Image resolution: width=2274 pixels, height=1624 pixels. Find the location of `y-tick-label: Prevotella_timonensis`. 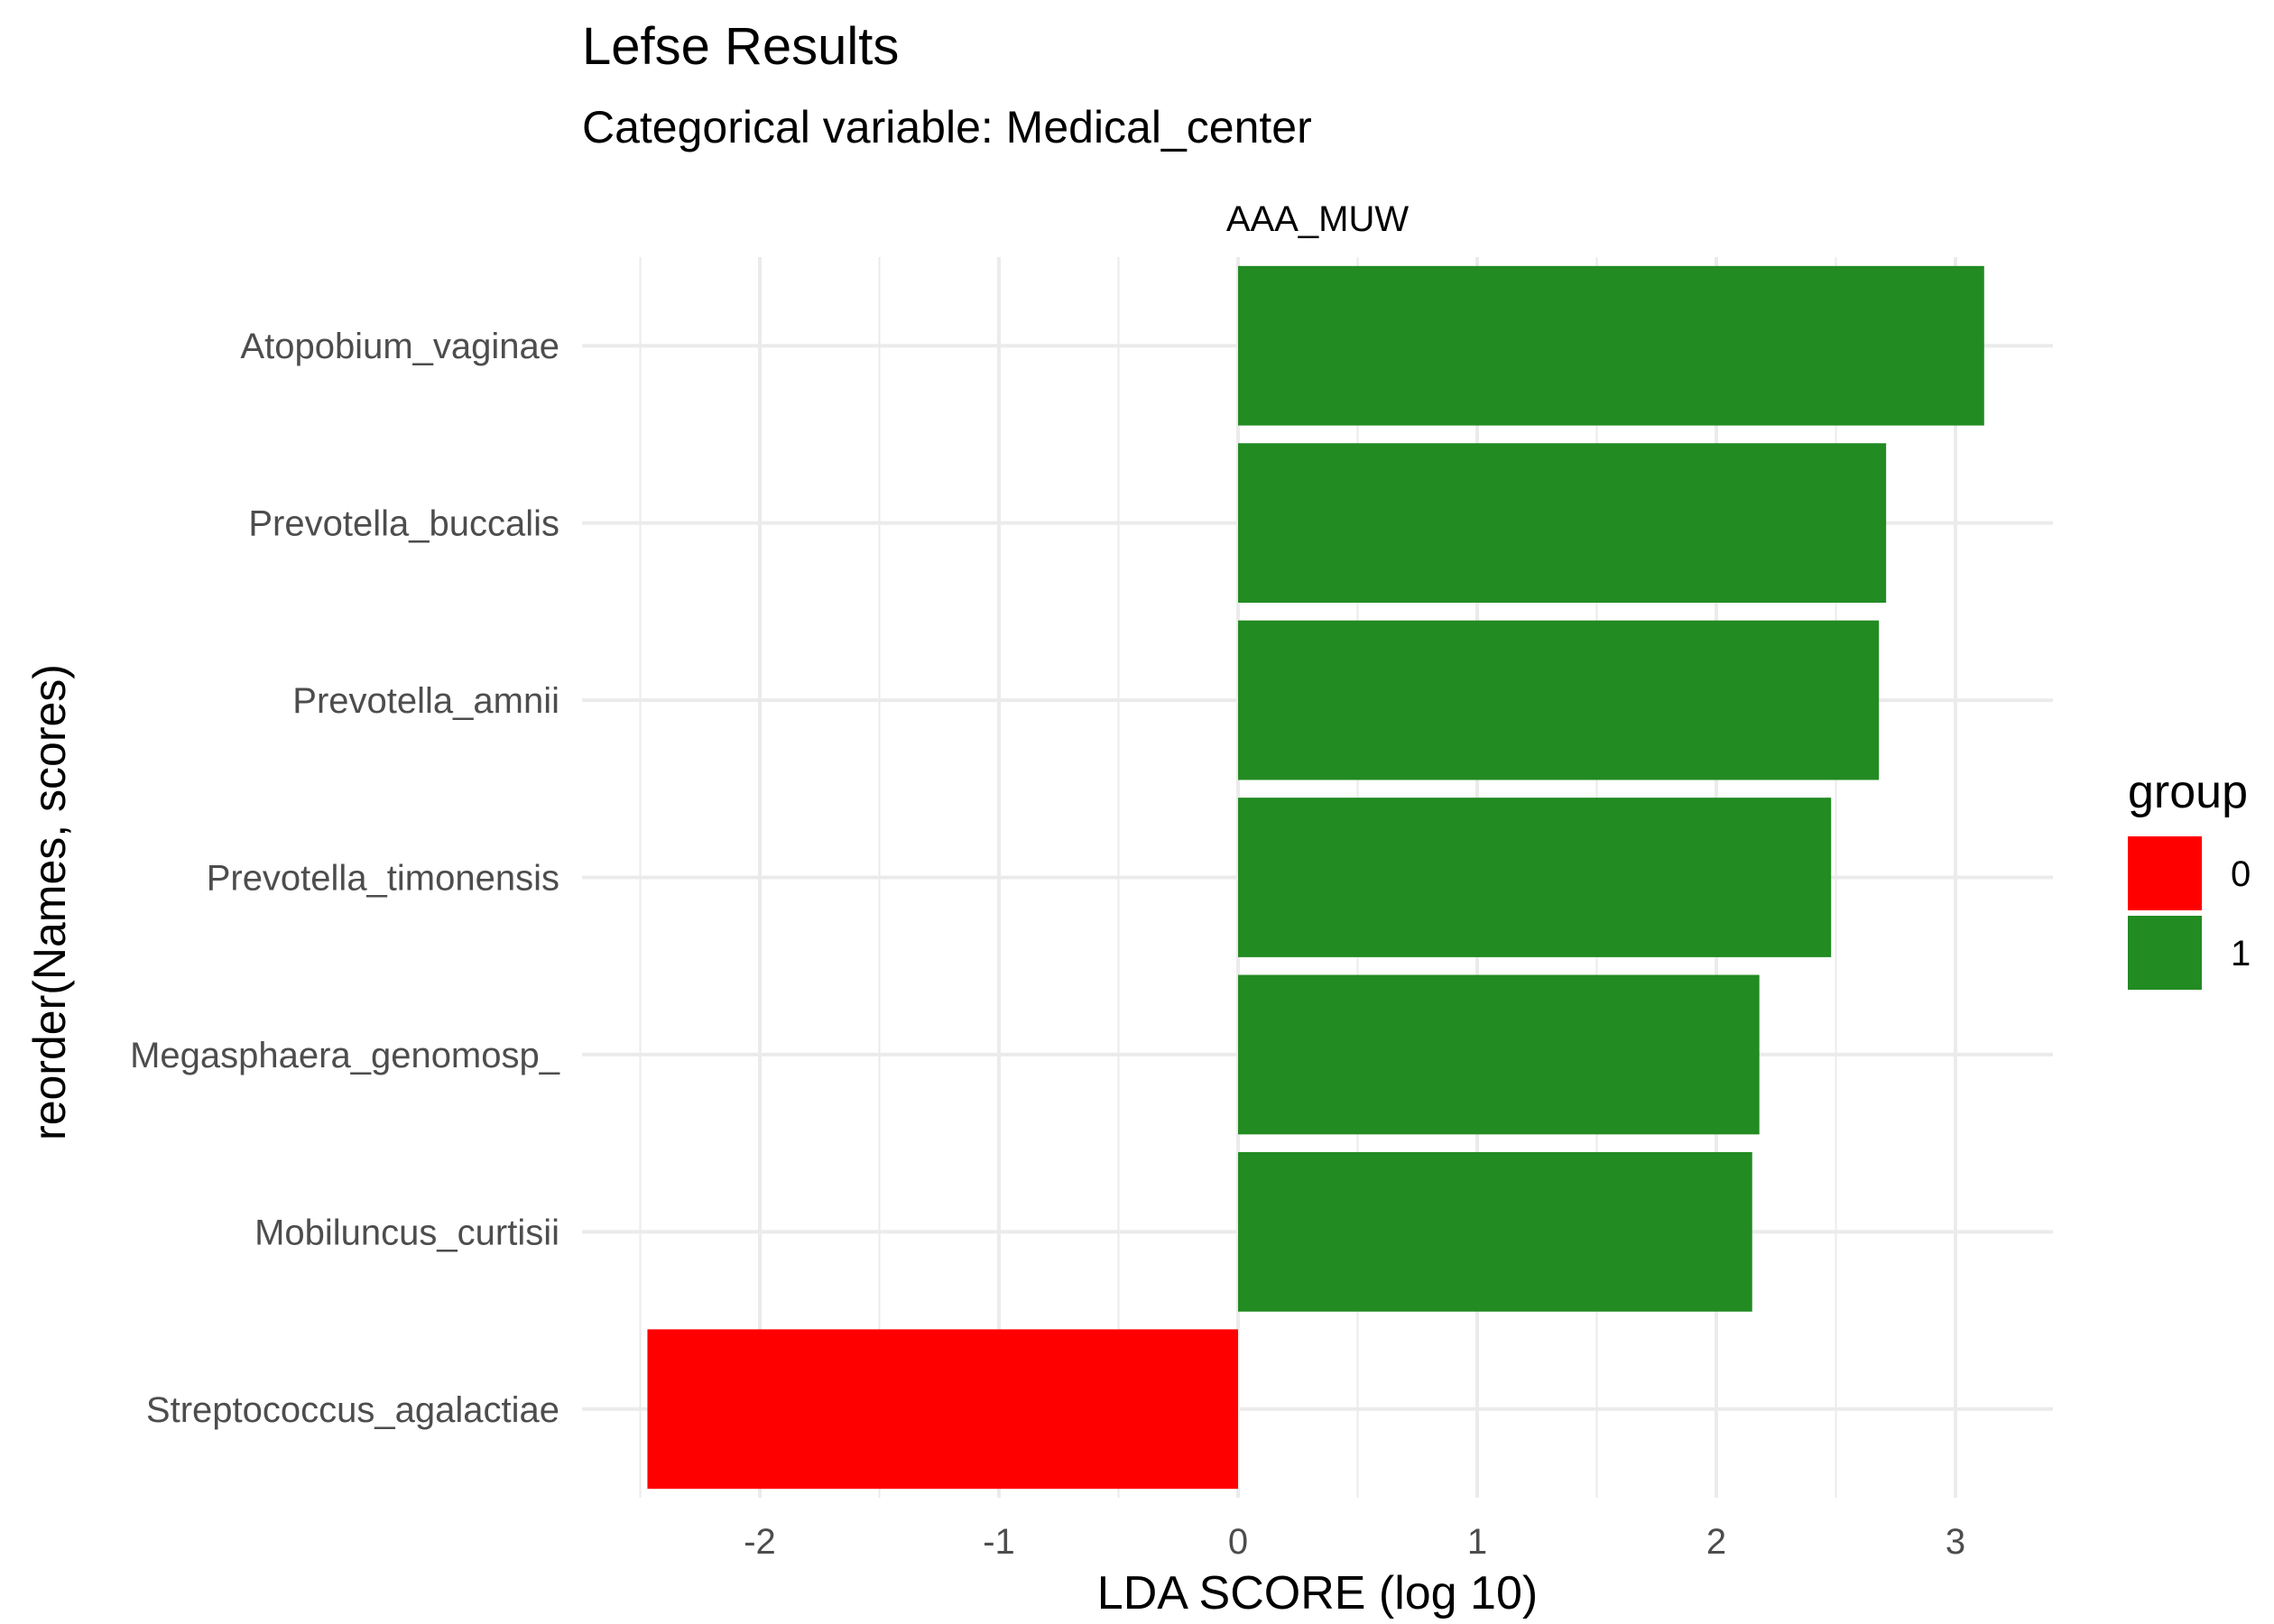

y-tick-label: Prevotella_timonensis is located at coordinates (383, 879).